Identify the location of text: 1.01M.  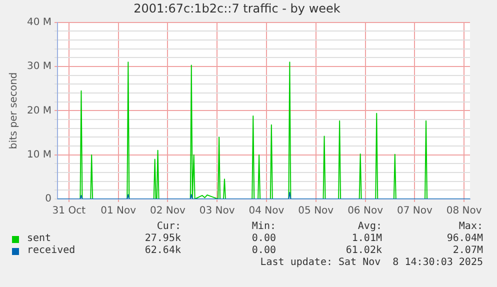
(366, 239).